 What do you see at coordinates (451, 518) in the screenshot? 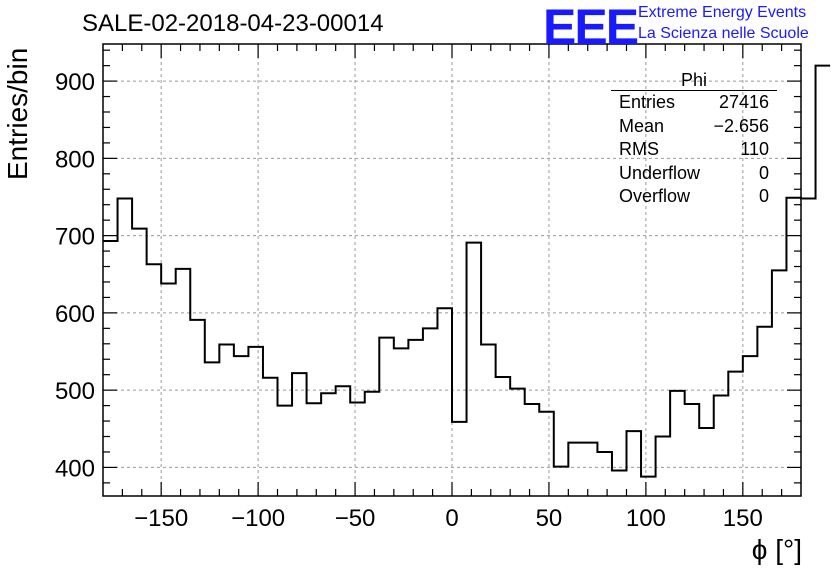
I see `x-tick-label: 0` at bounding box center [451, 518].